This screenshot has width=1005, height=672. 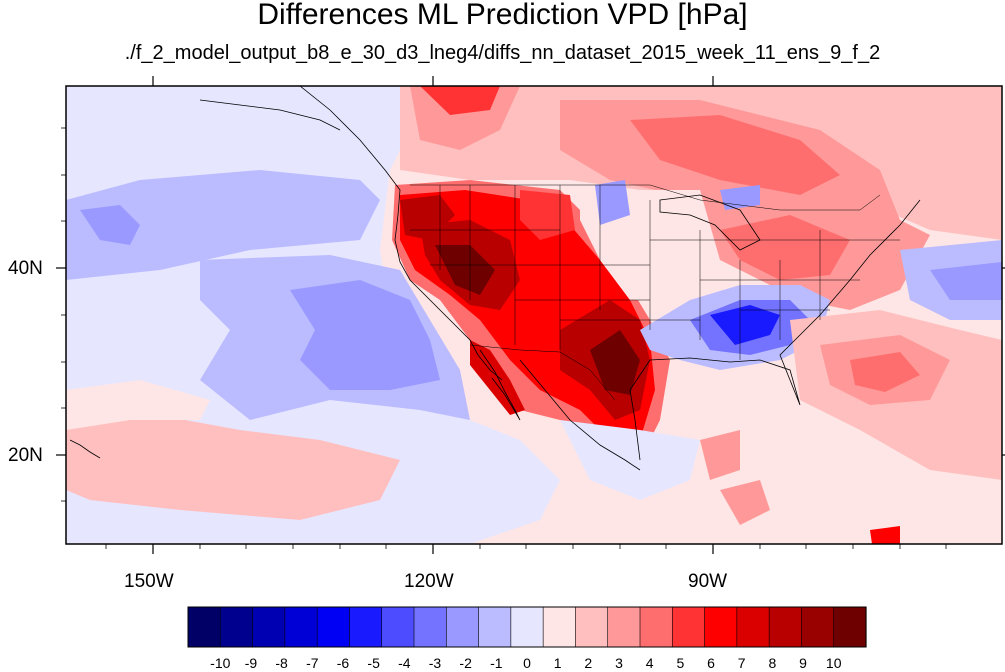 What do you see at coordinates (110, 225) in the screenshot?
I see `region-pacific-blue-nw` at bounding box center [110, 225].